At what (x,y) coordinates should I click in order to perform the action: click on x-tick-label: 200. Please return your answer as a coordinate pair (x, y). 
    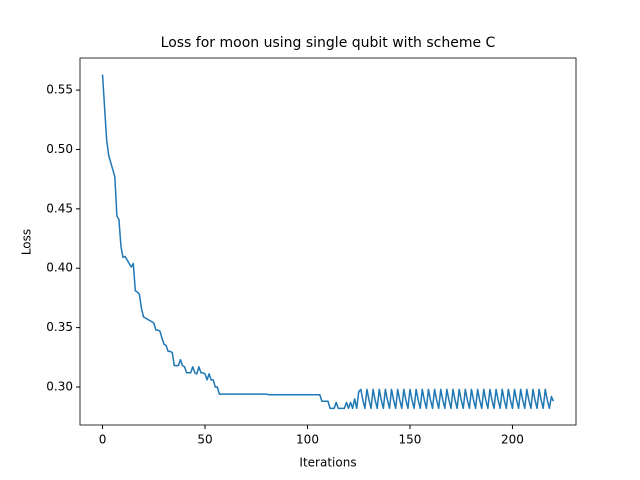
    Looking at the image, I should click on (512, 440).